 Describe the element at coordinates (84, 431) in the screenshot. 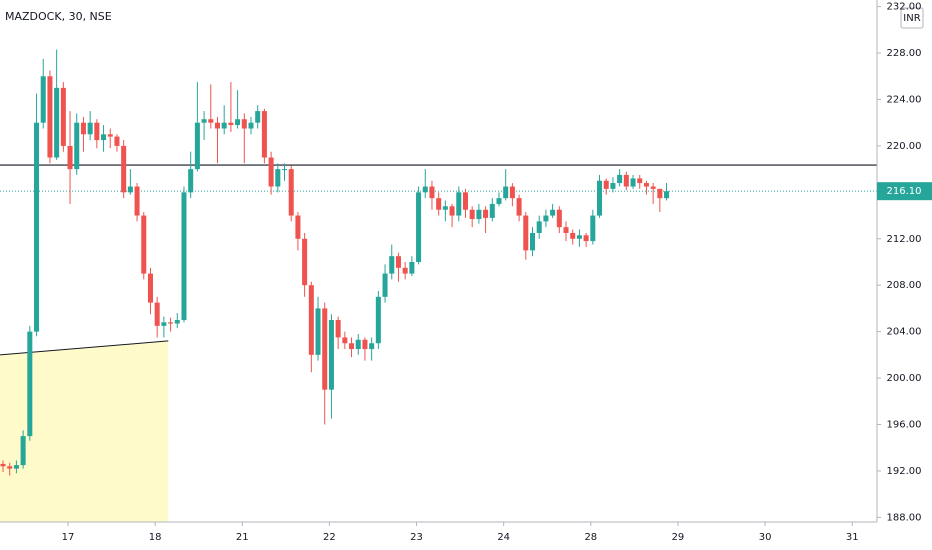

I see `trend-zone` at that location.